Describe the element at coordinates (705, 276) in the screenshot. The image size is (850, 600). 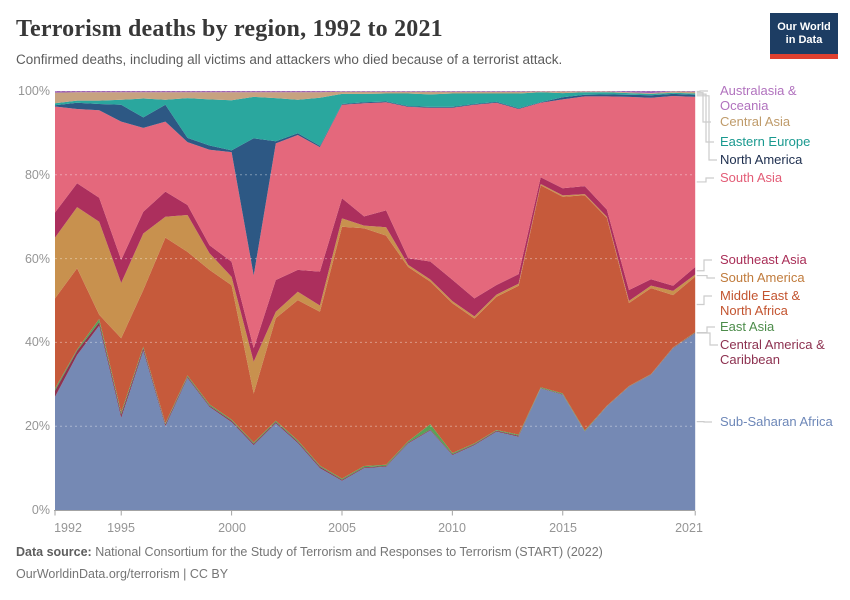
I see `legend-connector-south-america` at that location.